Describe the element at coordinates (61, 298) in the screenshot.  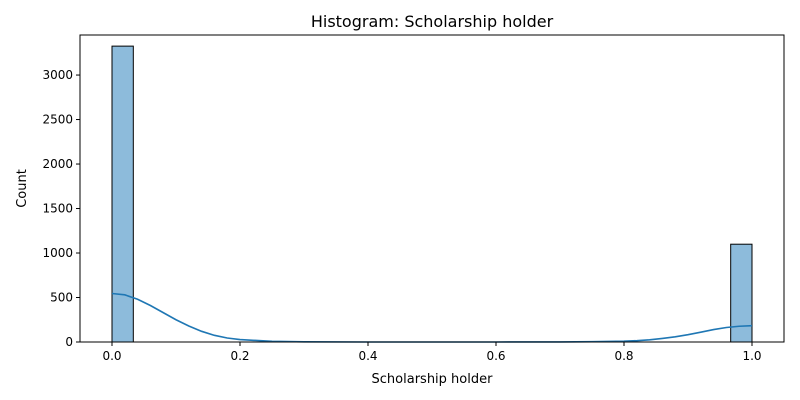
I see `y-tick-label: 500` at that location.